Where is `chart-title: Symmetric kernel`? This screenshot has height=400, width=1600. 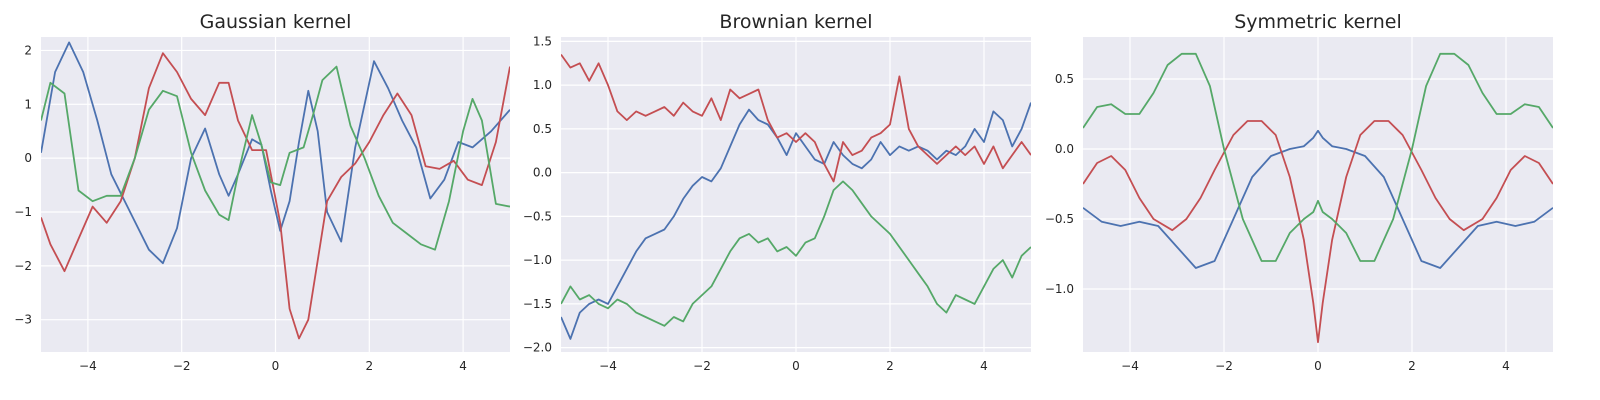
chart-title: Symmetric kernel is located at coordinates (1318, 22).